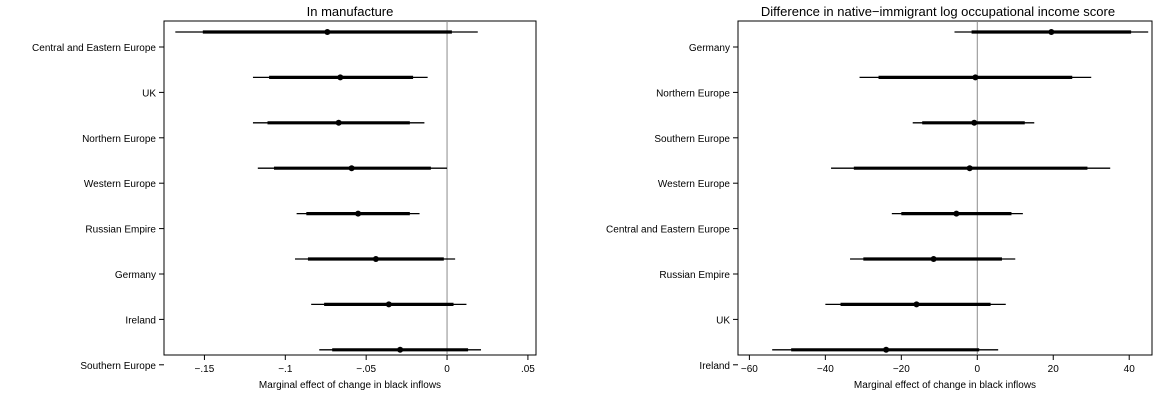  Describe the element at coordinates (1054, 369) in the screenshot. I see `x-tick-label: 20` at that location.